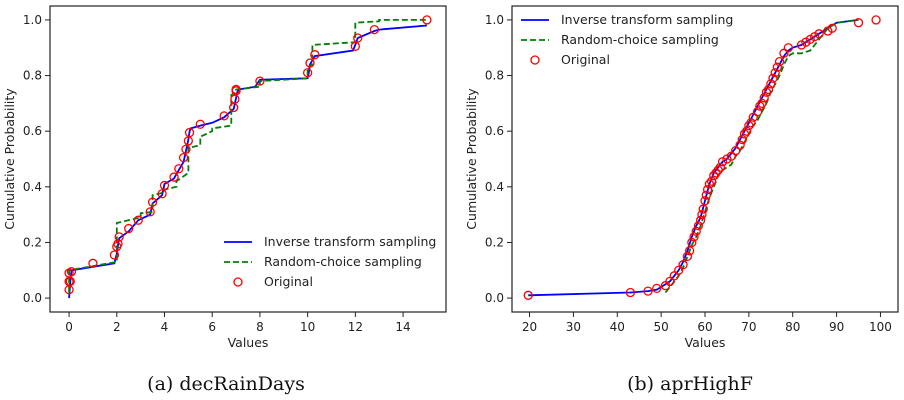 This screenshot has width=904, height=400. Describe the element at coordinates (32, 298) in the screenshot. I see `chart-a-y-tick-label: 0.0` at that location.